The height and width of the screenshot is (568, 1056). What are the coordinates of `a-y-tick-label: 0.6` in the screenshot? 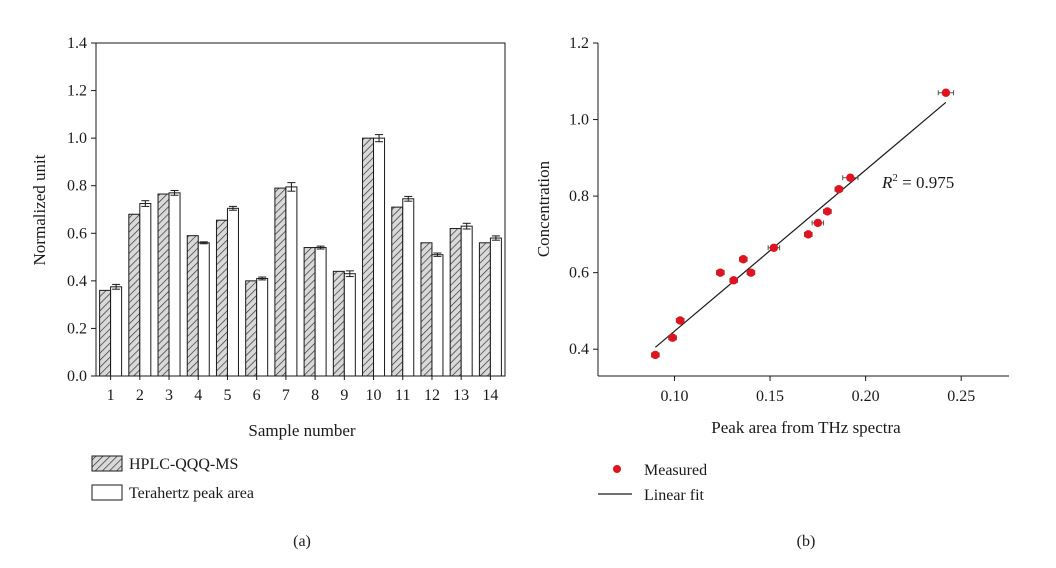 It's located at (77, 233).